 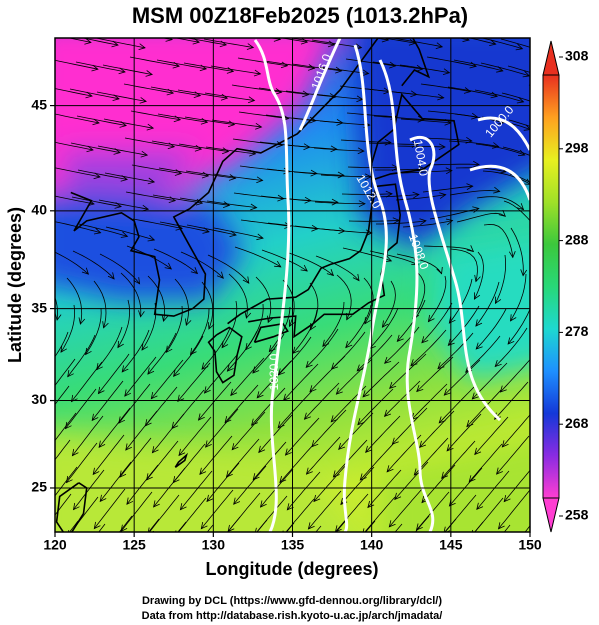 What do you see at coordinates (577, 56) in the screenshot?
I see `colorbar-tick-label: 308` at bounding box center [577, 56].